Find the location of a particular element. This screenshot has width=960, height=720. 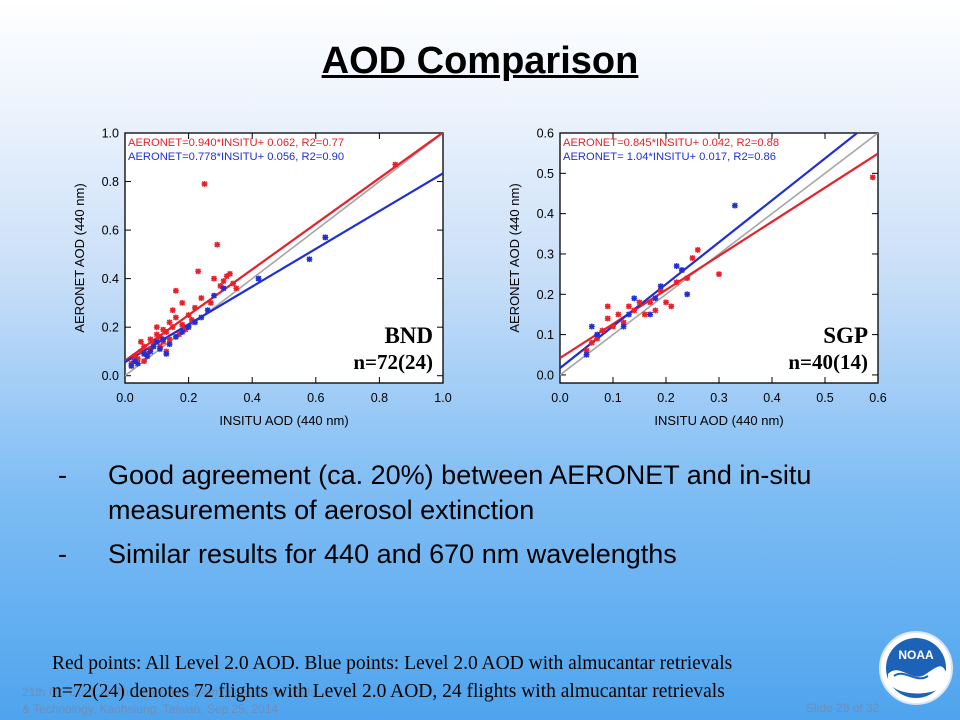

fit-equation: AERONET=0.845*INSITU+ 0.042, R2=0.88 is located at coordinates (671, 143).